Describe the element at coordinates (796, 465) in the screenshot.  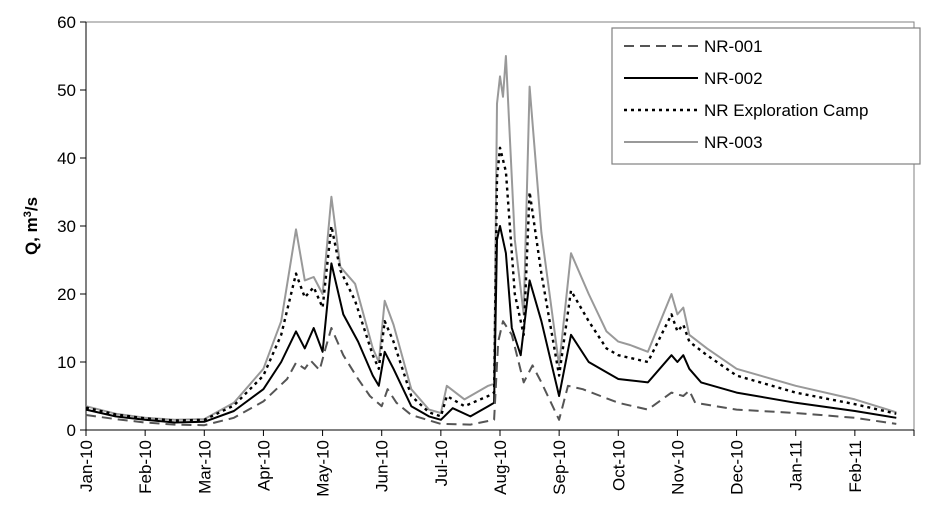
I see `x-tick-label: Jan-11` at that location.